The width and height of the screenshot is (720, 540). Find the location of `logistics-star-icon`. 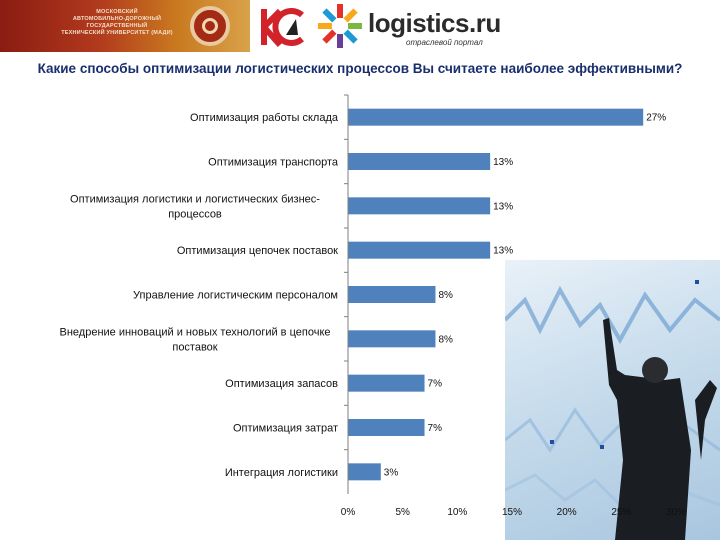

logistics-star-icon is located at coordinates (340, 26).